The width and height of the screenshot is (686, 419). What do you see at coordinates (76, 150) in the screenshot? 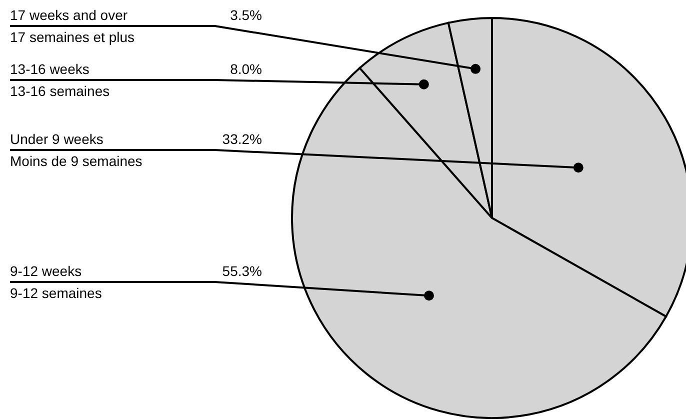
I see `slice-label: Under 9 weeks Moins de 9 semaines` at bounding box center [76, 150].